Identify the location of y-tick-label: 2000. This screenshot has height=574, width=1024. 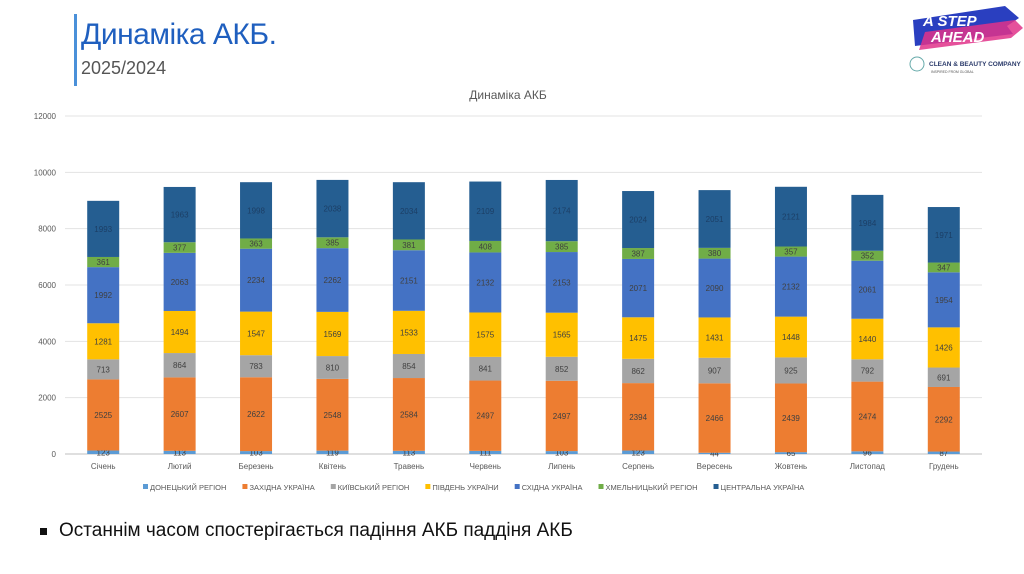
(47, 398).